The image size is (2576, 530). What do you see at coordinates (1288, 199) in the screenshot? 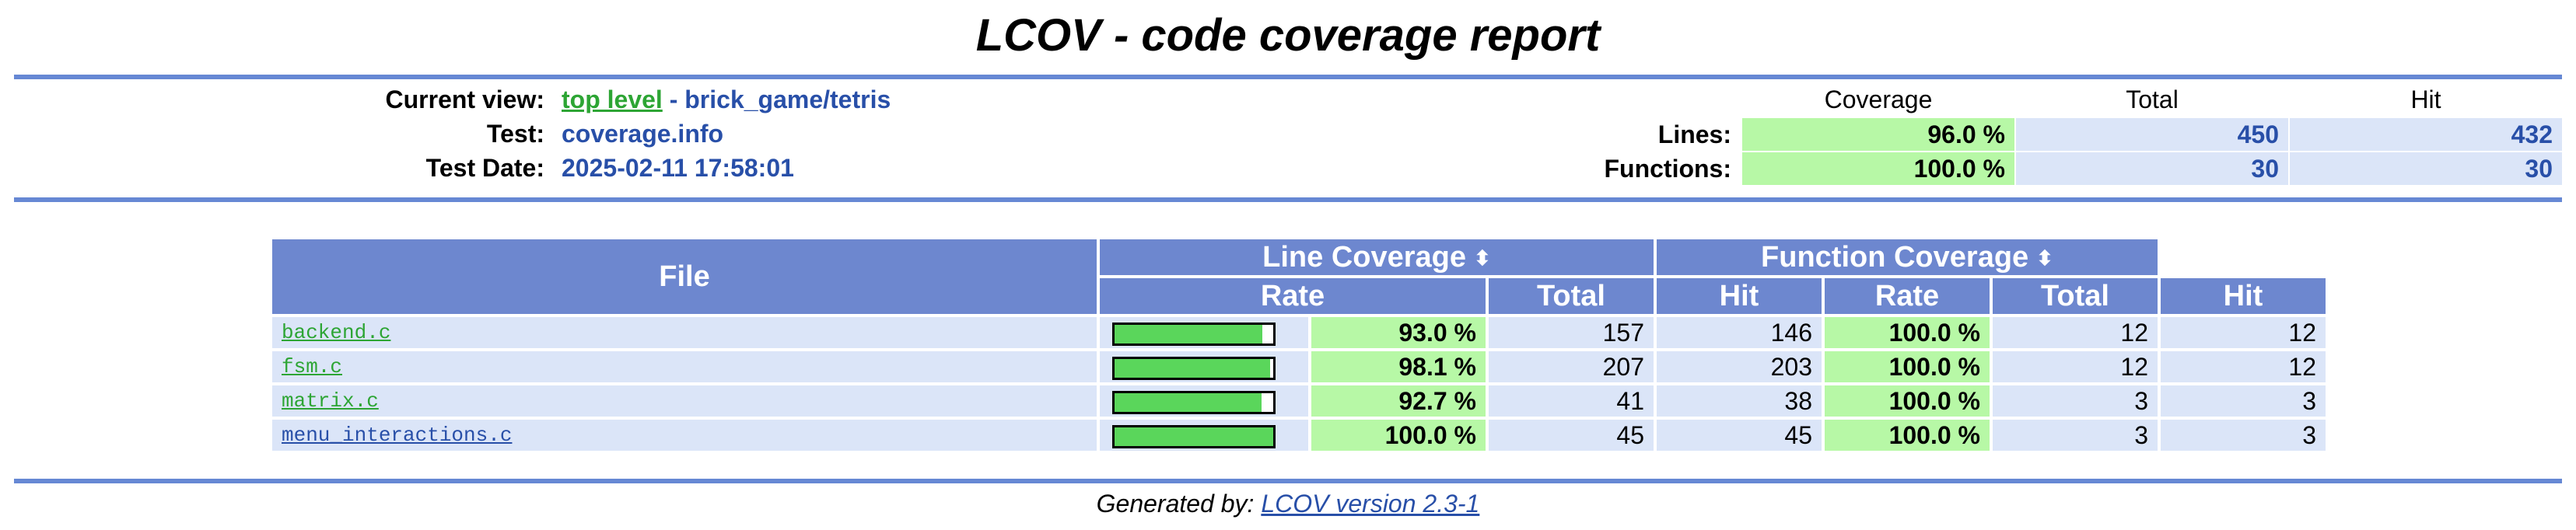
I see `middle-divider` at bounding box center [1288, 199].